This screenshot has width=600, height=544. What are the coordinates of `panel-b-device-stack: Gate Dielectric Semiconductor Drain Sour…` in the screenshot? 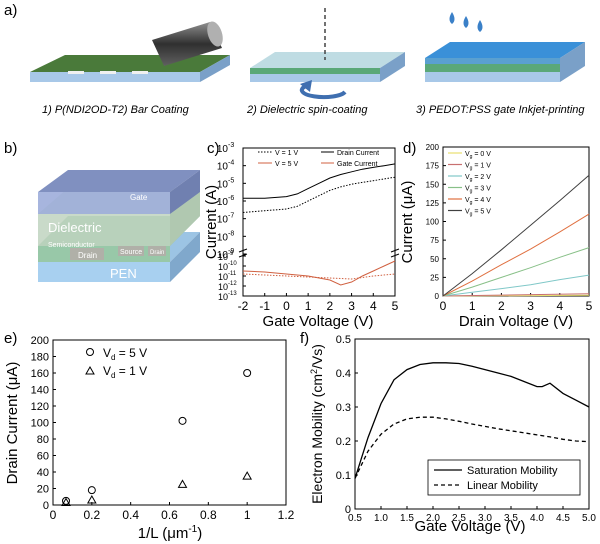 It's located at (119, 226).